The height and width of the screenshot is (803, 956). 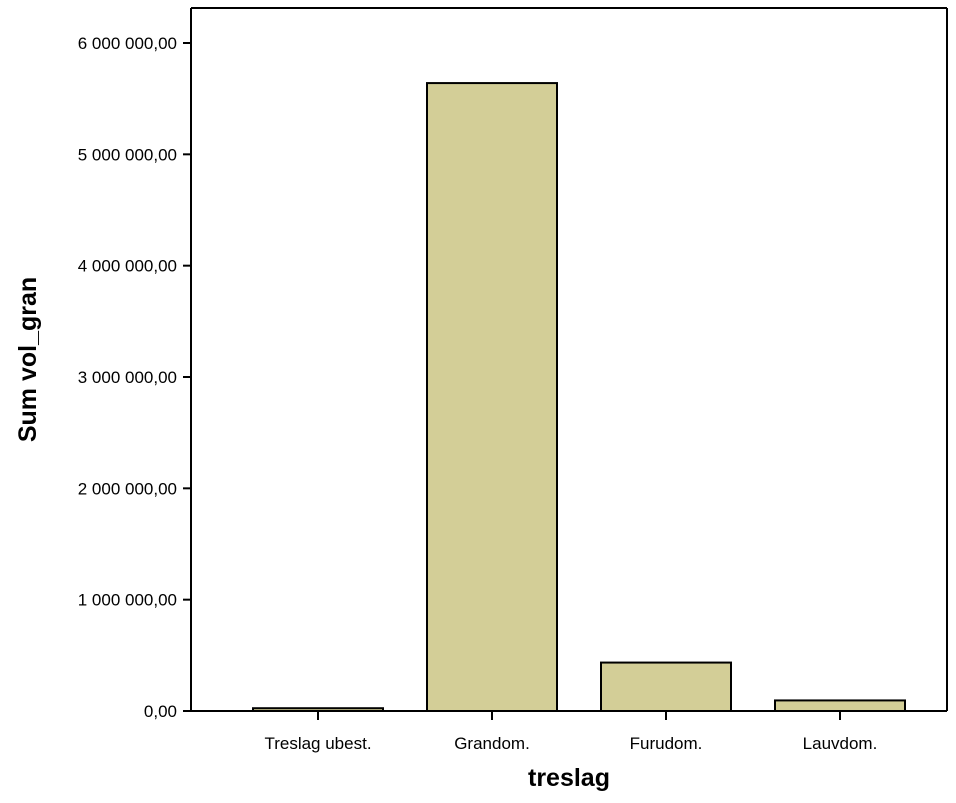 I want to click on x-tick-label: Furudom., so click(x=666, y=743).